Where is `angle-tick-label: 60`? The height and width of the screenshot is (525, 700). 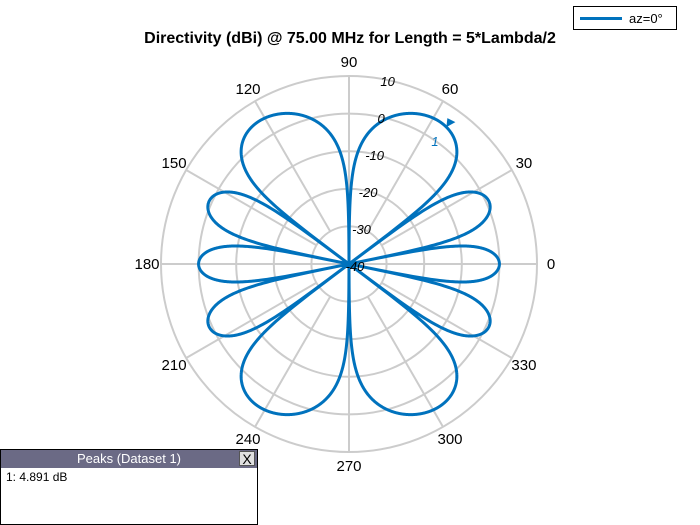
angle-tick-label: 60 is located at coordinates (450, 89).